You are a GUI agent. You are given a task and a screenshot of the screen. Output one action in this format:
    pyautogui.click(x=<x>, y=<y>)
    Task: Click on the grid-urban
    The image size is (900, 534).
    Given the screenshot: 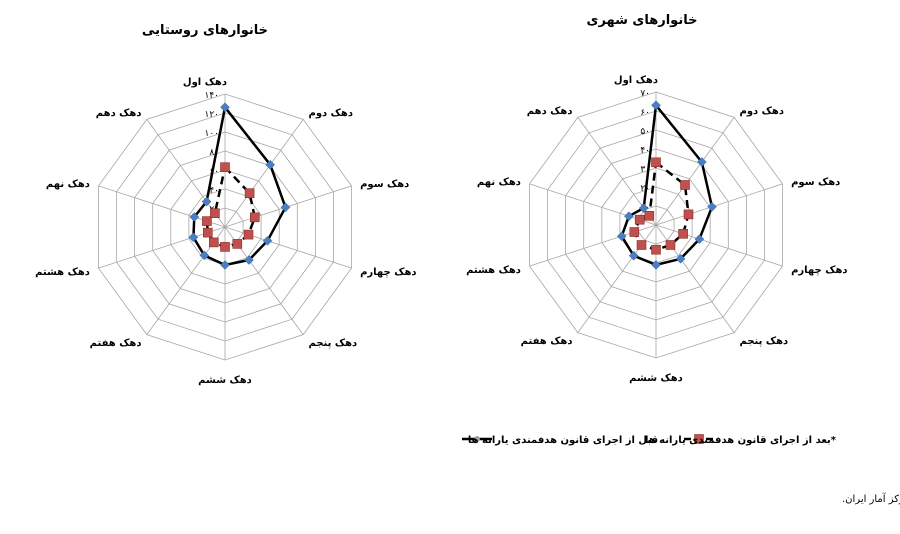 What is the action you would take?
    pyautogui.click(x=656, y=225)
    